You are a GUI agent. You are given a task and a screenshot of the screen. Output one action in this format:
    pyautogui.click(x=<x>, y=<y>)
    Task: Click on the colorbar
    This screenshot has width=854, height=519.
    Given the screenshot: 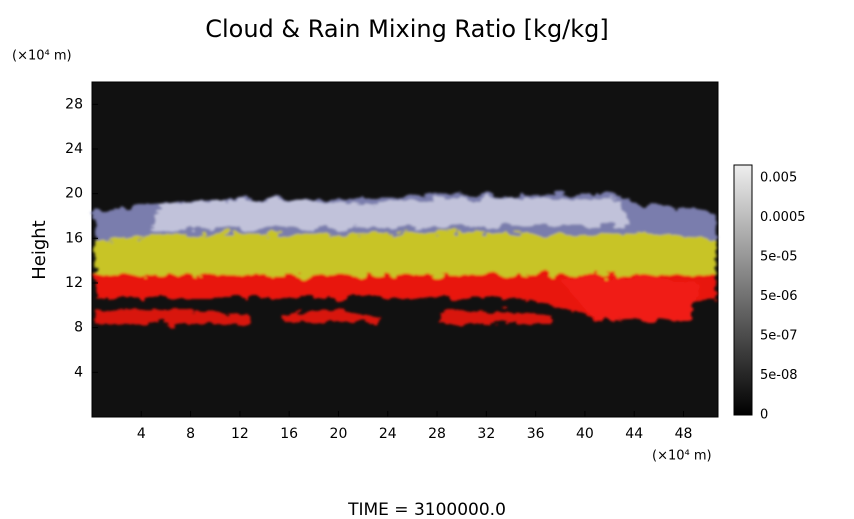 What is the action you would take?
    pyautogui.click(x=743, y=290)
    